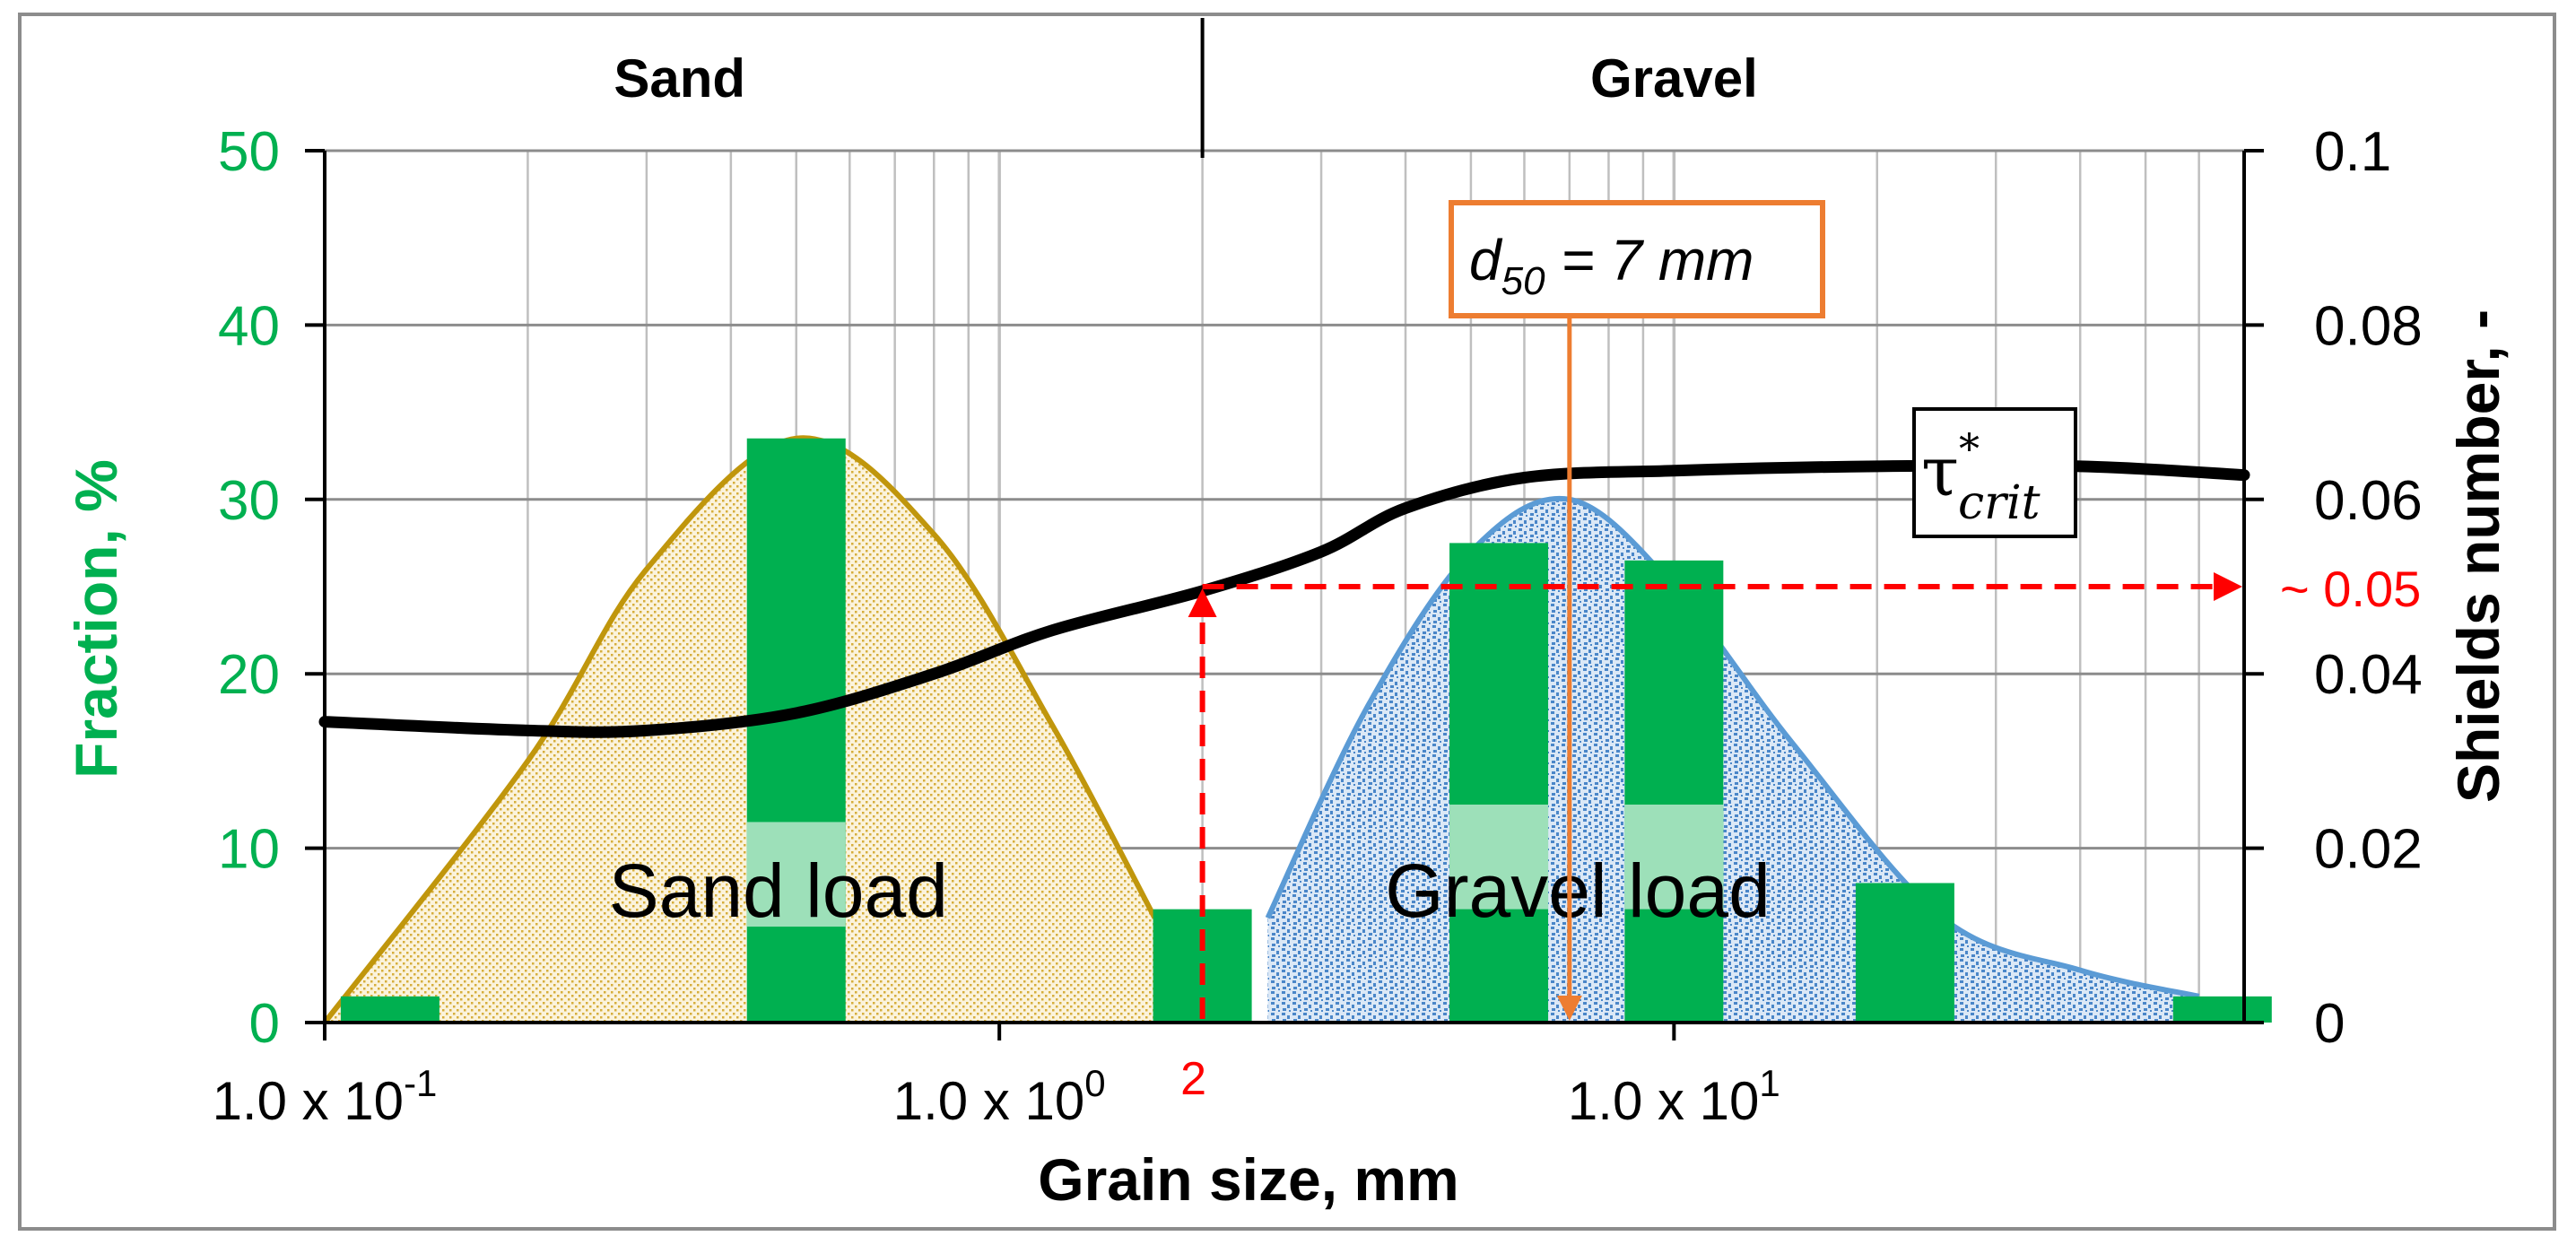  I want to click on region-label: Gravel, so click(1674, 78).